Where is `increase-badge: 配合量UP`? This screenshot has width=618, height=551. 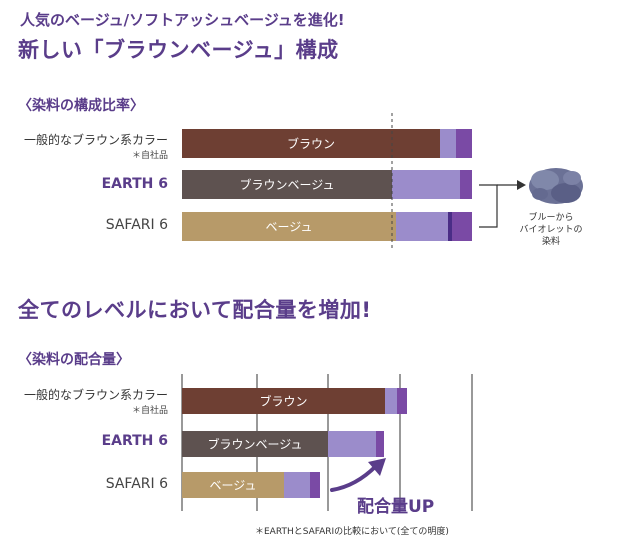
increase-badge: 配合量UP is located at coordinates (396, 507).